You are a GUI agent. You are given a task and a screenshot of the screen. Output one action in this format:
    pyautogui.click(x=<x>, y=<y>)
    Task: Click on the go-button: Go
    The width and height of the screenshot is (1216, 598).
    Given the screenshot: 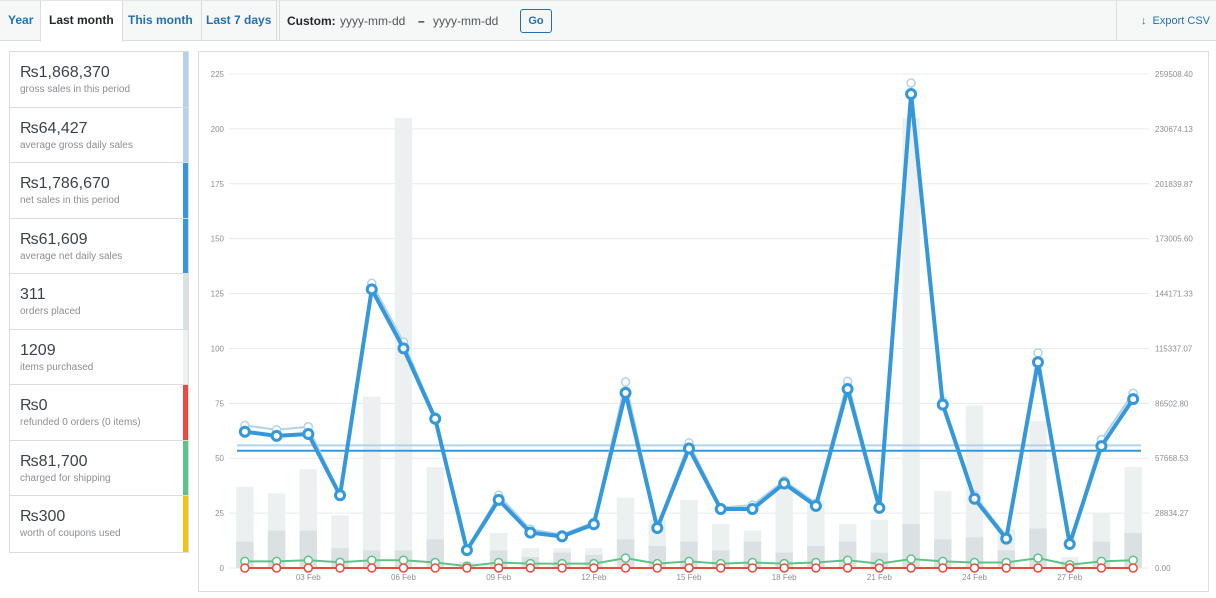 What is the action you would take?
    pyautogui.click(x=536, y=21)
    